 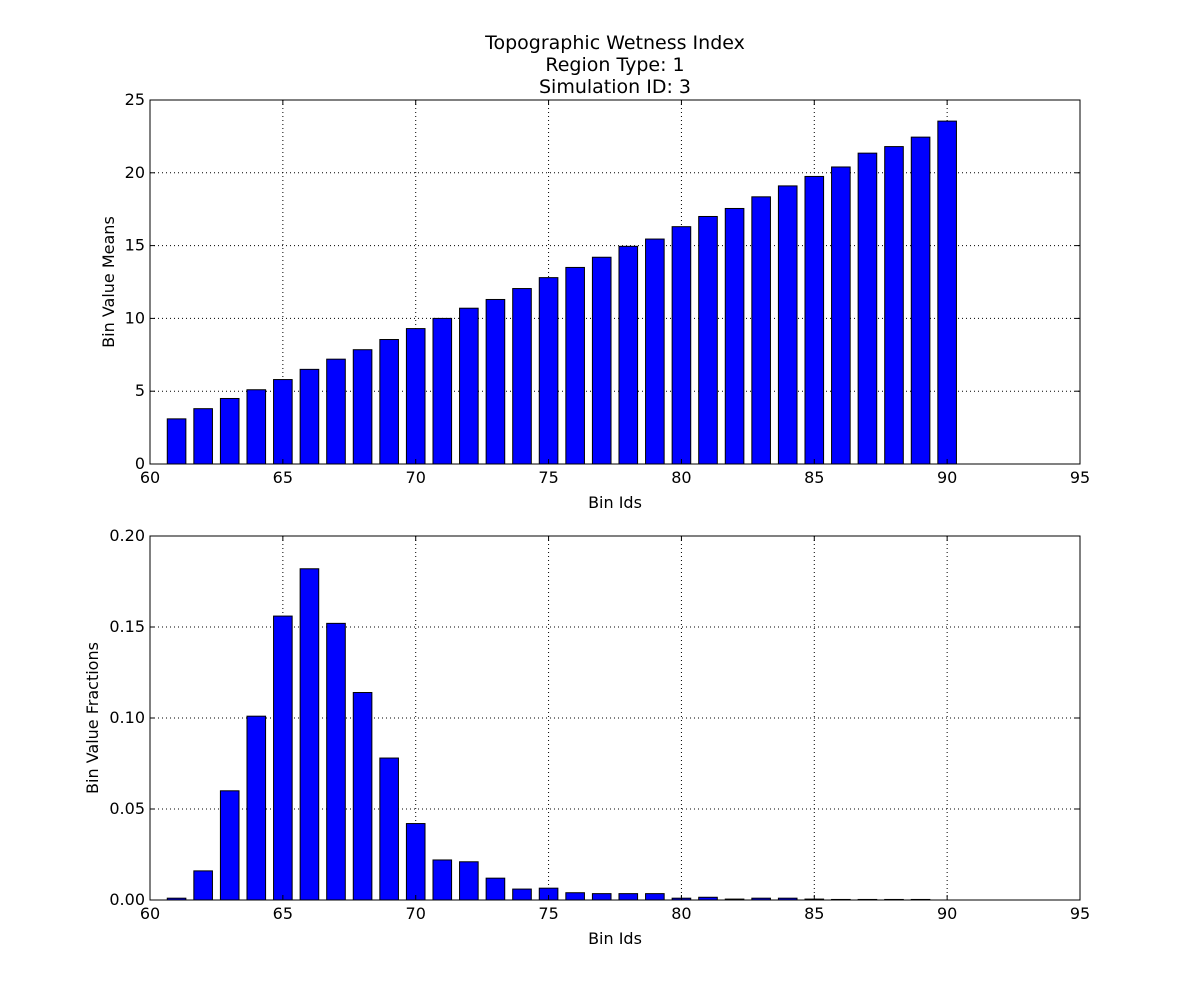 I want to click on fractions-y-tick-label-1: 0.05, so click(x=127, y=808).